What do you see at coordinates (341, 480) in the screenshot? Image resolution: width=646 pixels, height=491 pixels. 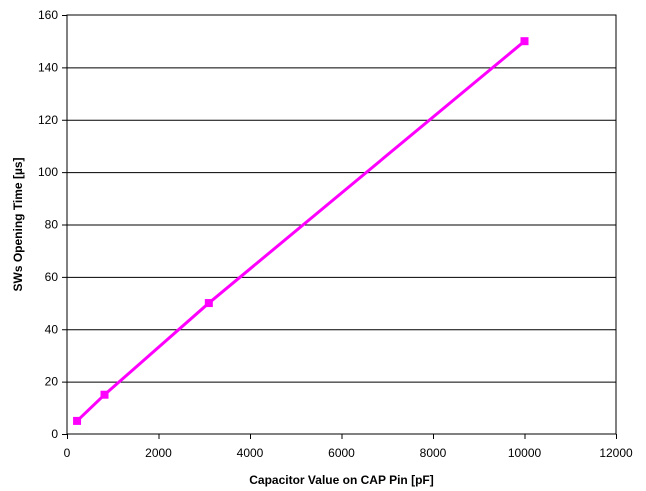 I see `x-axis-title: Capacitor Value on CAP Pin [pF]` at bounding box center [341, 480].